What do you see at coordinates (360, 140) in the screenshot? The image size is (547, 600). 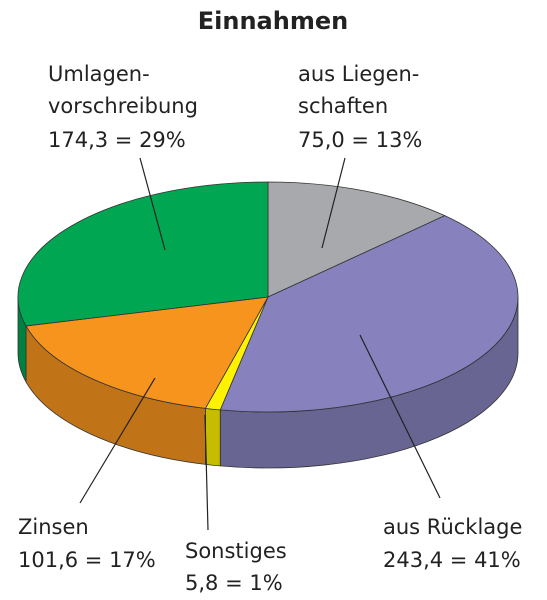 I see `value-label: 75,0 = 13%` at bounding box center [360, 140].